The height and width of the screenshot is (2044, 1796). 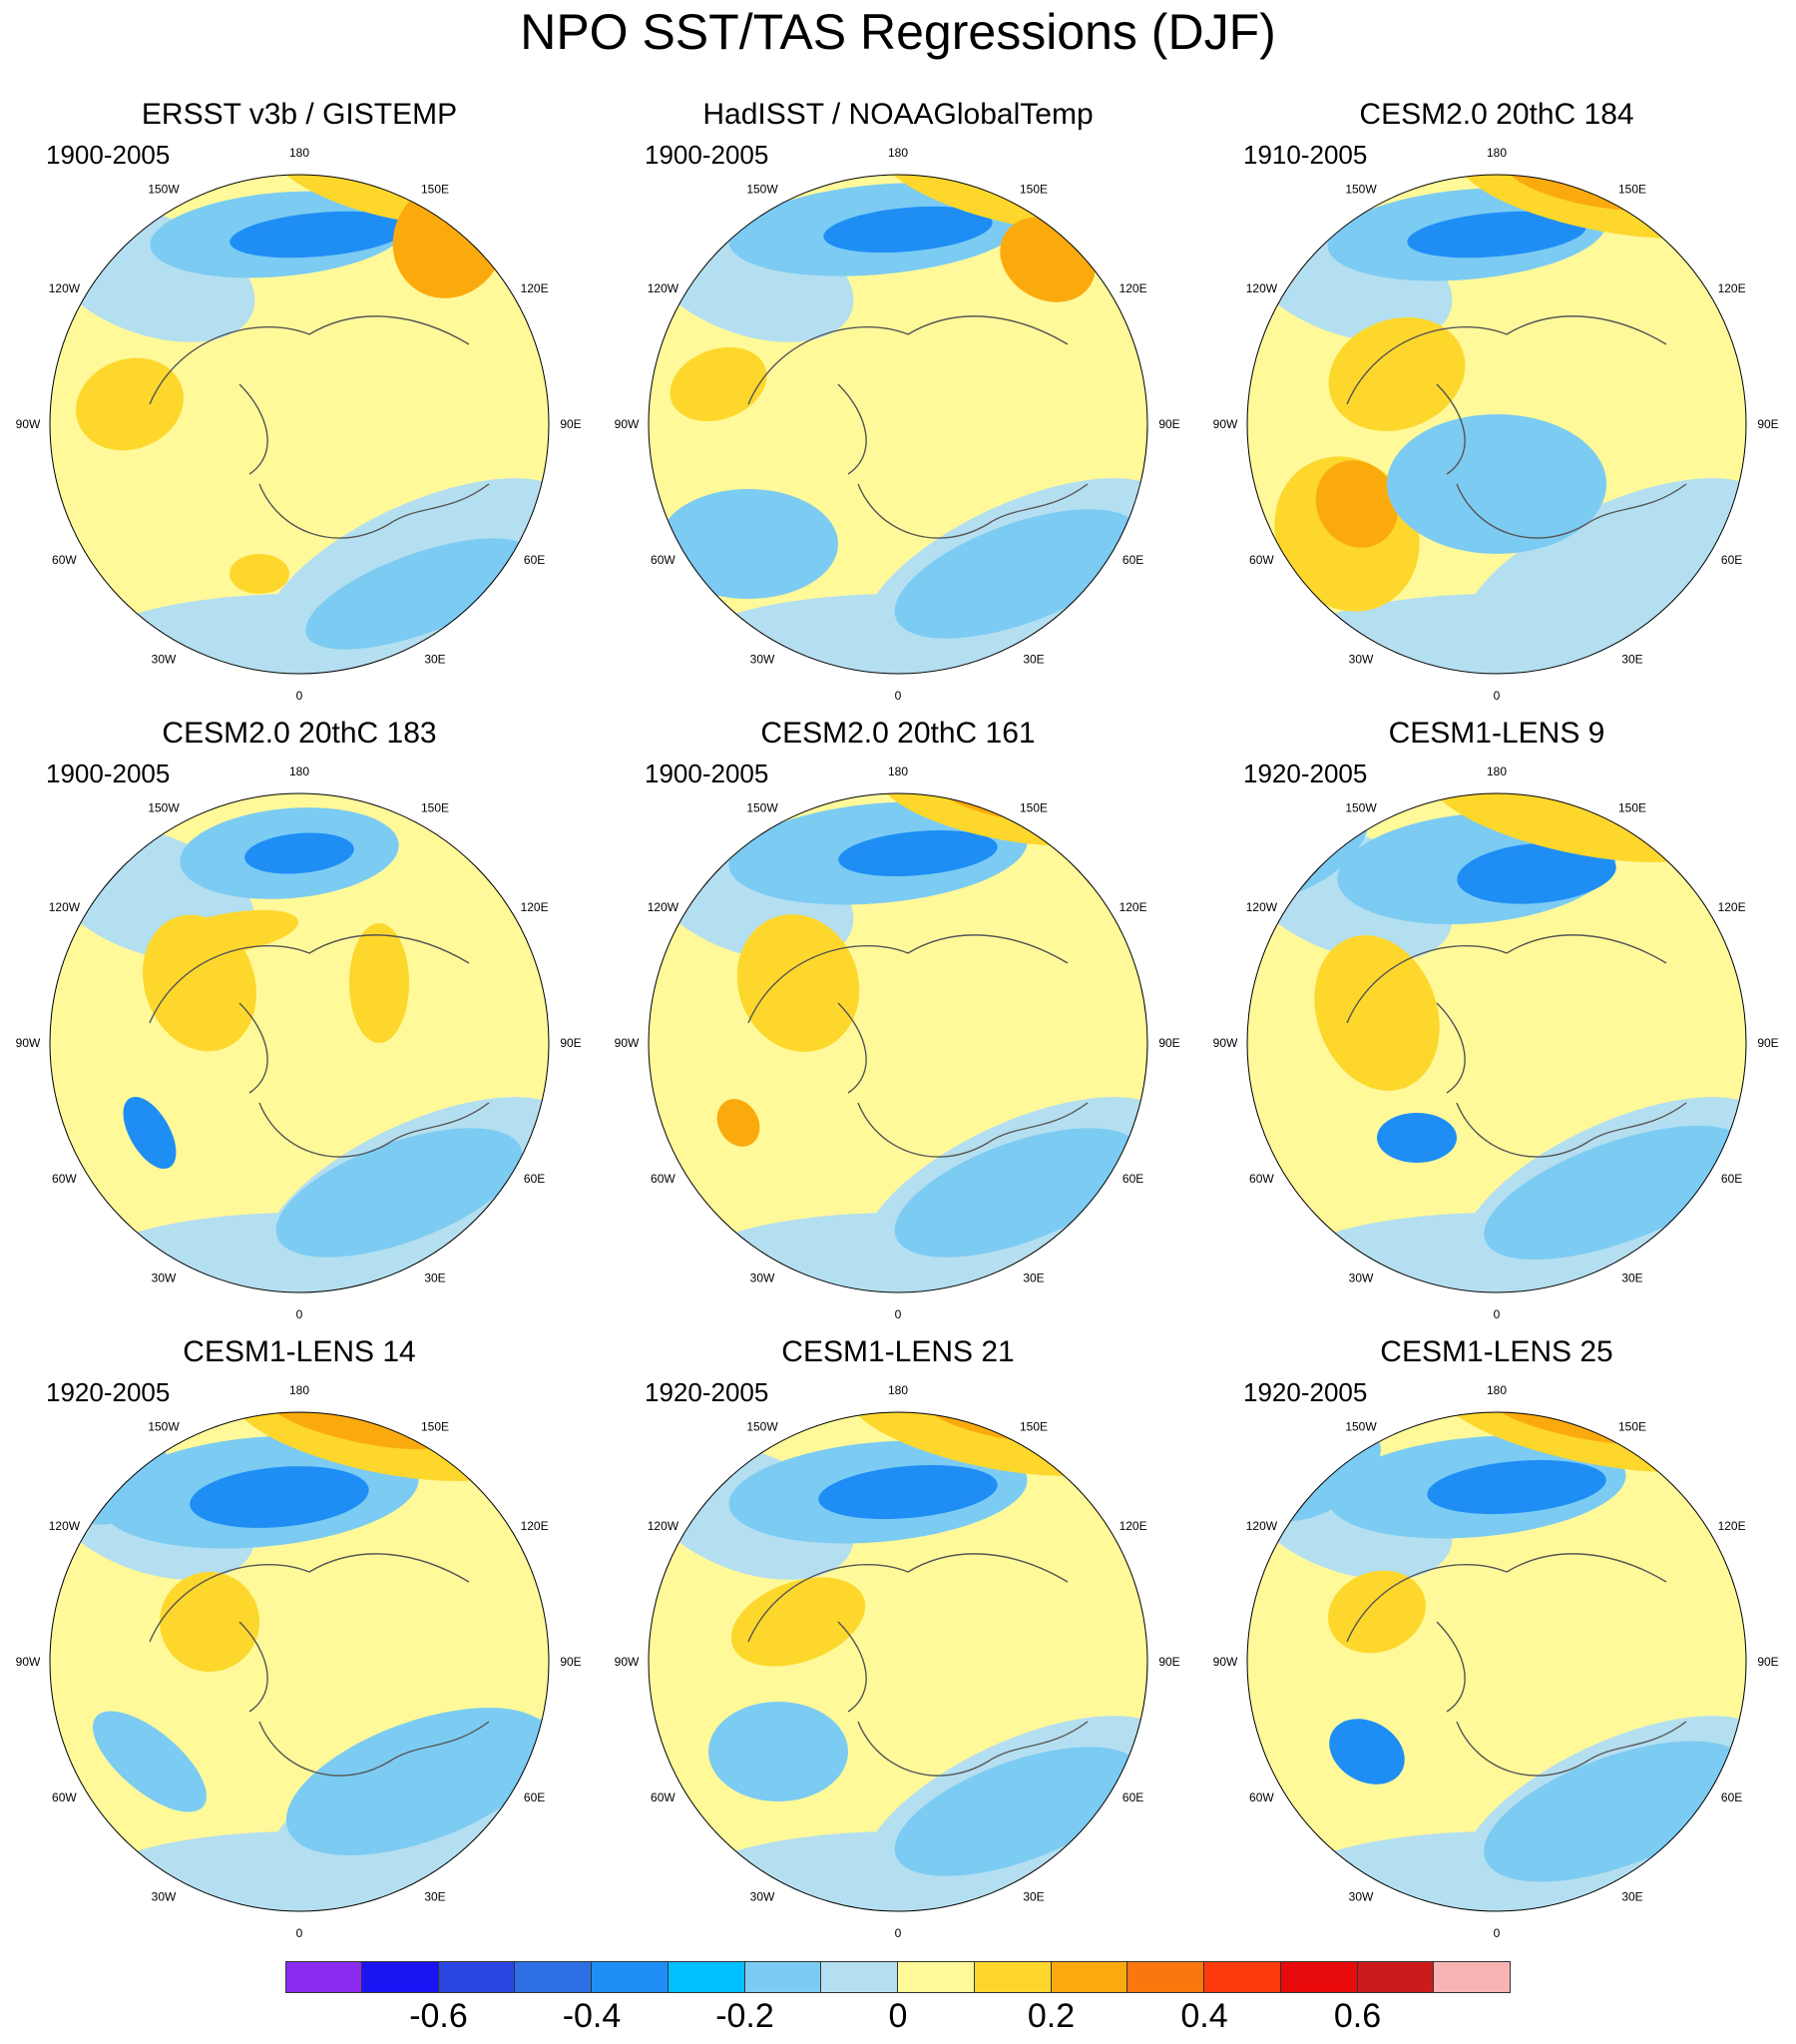 I want to click on panel-title: ERSST v3b / GISTEMP, so click(x=299, y=114).